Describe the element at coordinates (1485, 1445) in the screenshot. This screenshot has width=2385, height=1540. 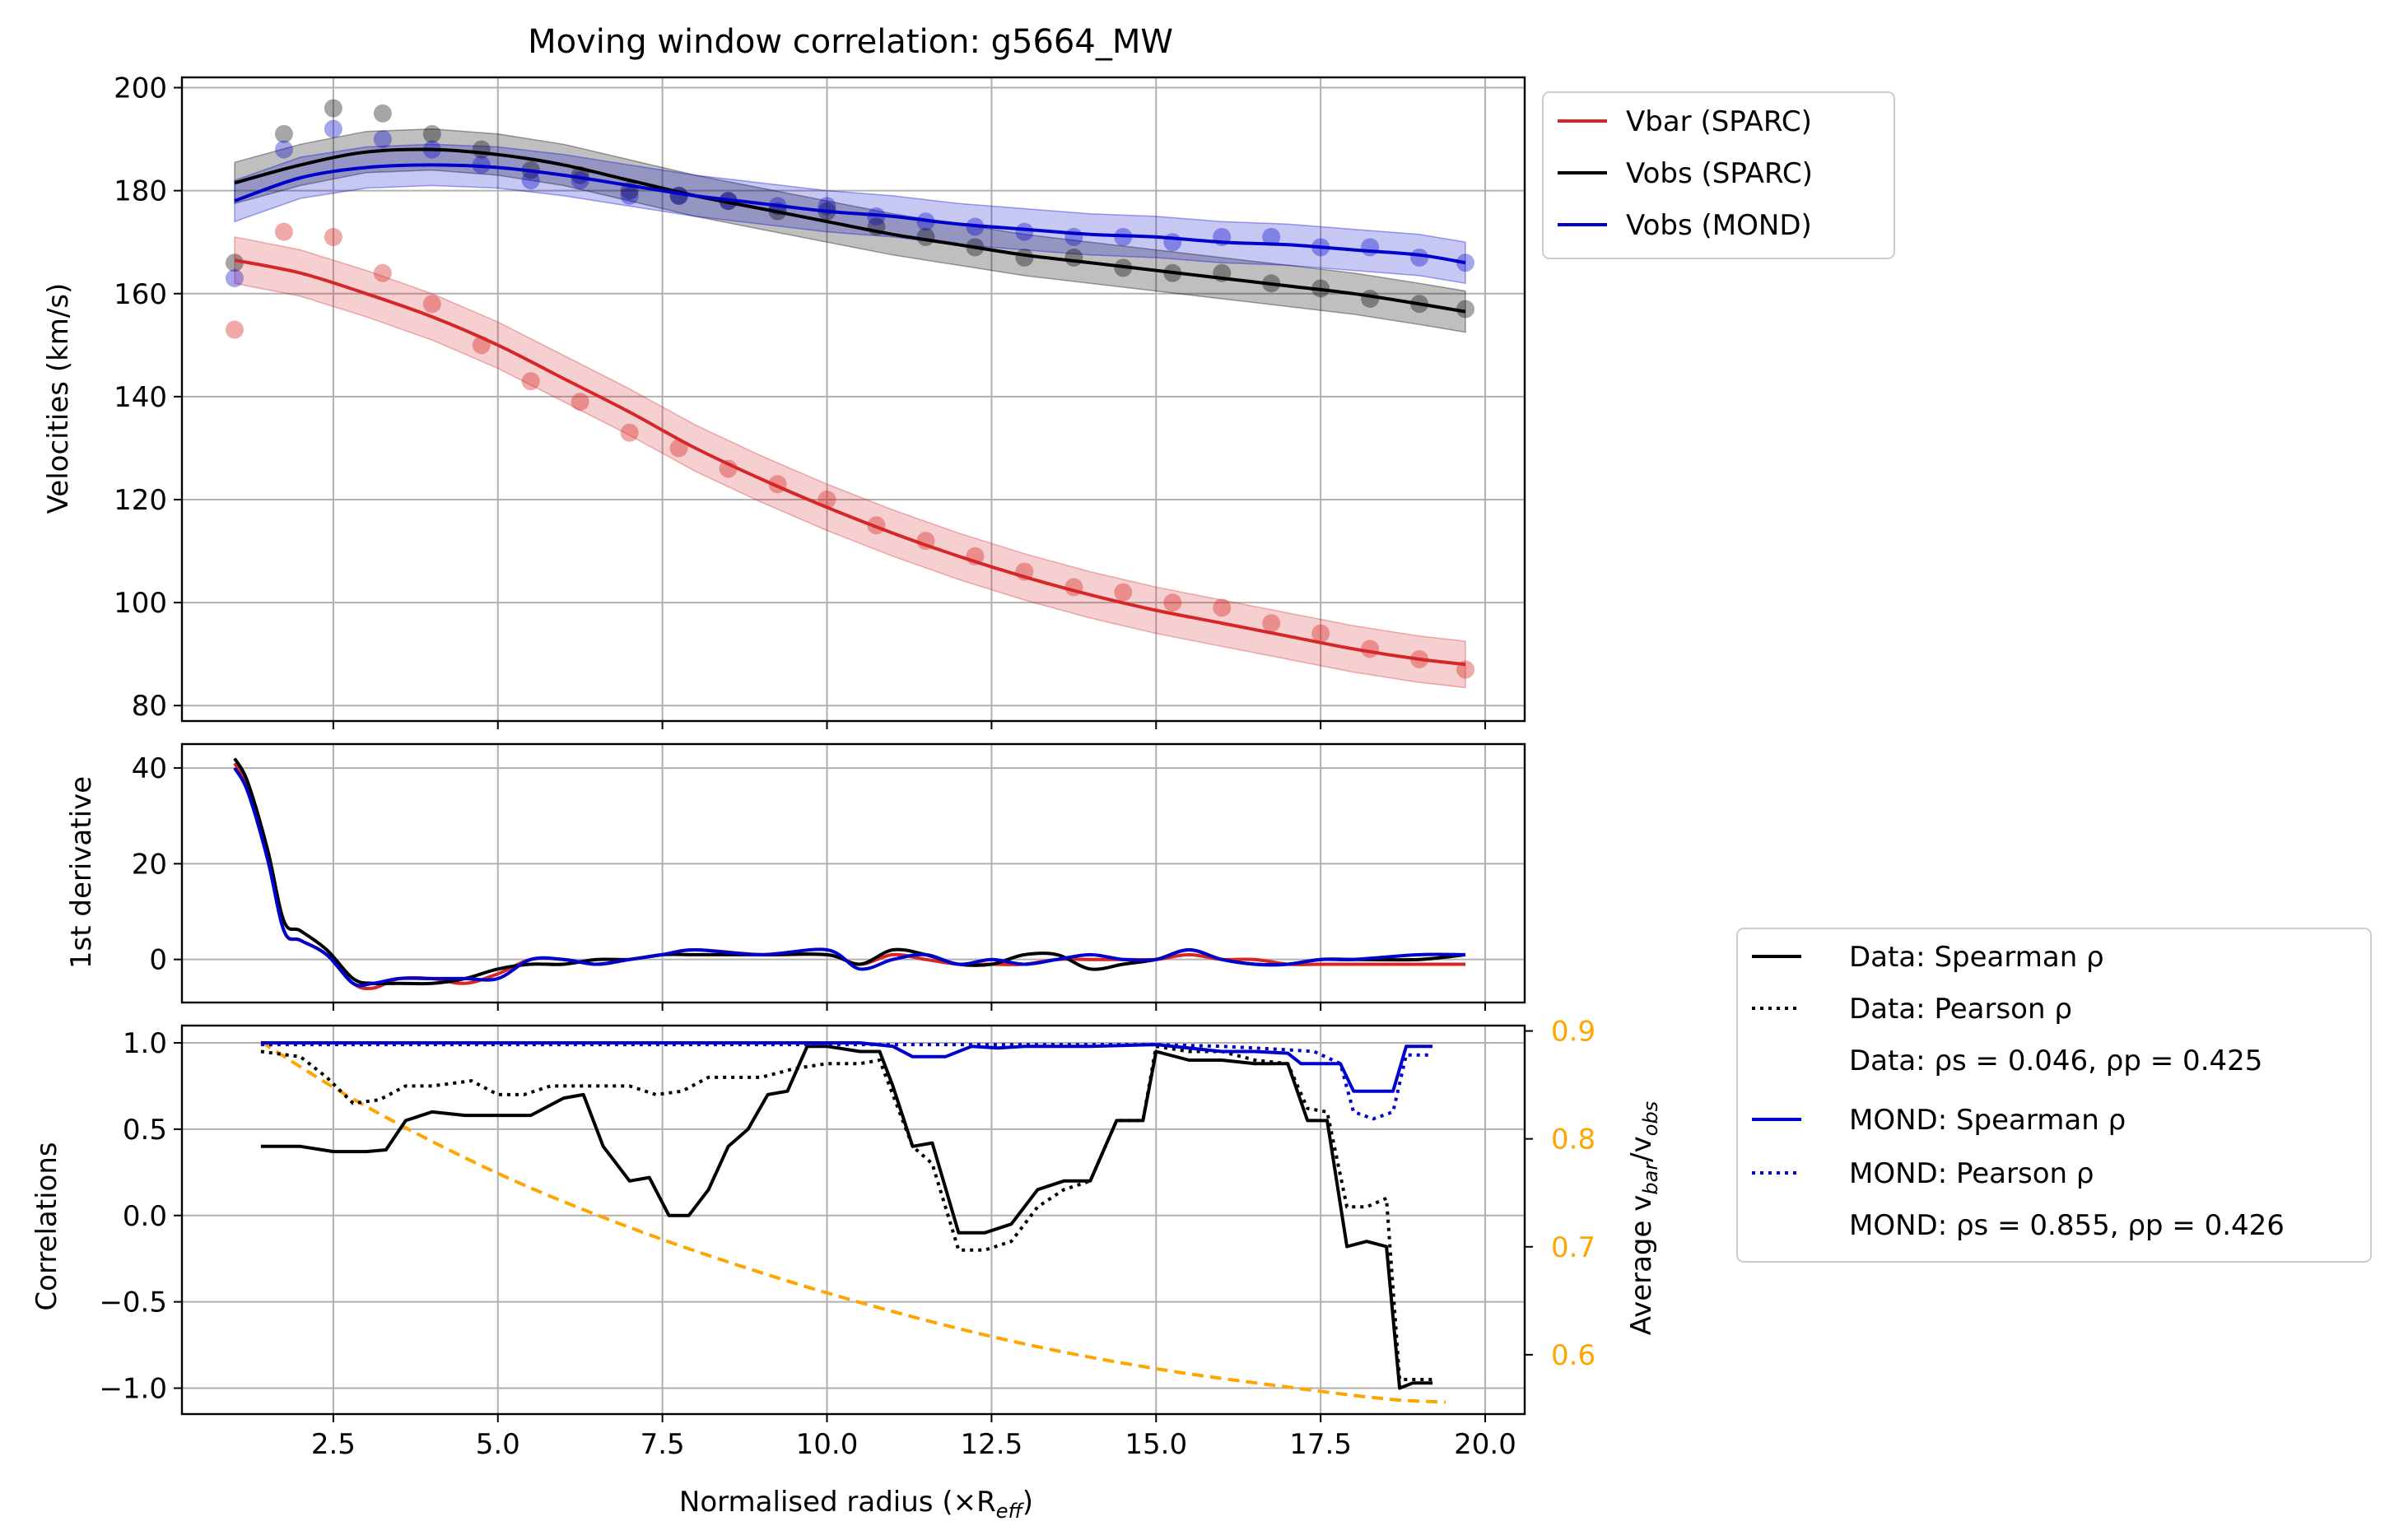
I see `x-tick-label: 20.0` at that location.